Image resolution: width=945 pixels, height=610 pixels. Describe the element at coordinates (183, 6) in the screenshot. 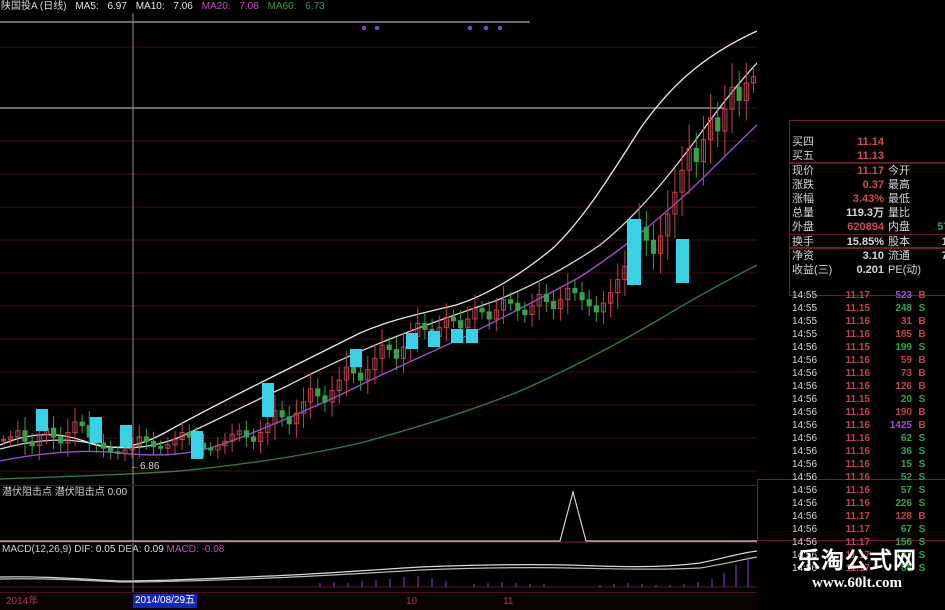

I see `ma10-value: 7.06` at that location.